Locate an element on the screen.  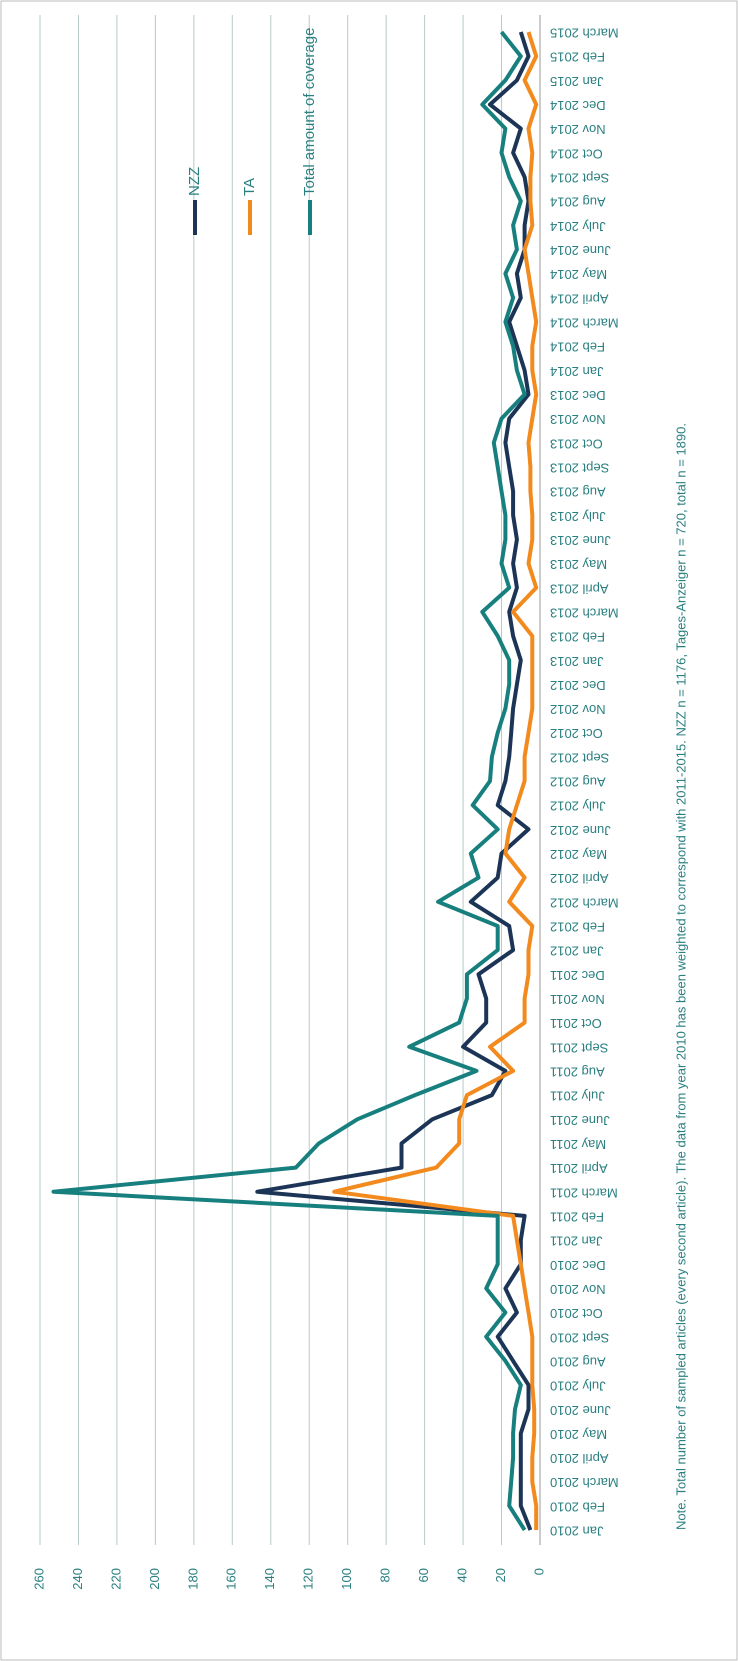
x-tick-label: Dec 2012 is located at coordinates (578, 685).